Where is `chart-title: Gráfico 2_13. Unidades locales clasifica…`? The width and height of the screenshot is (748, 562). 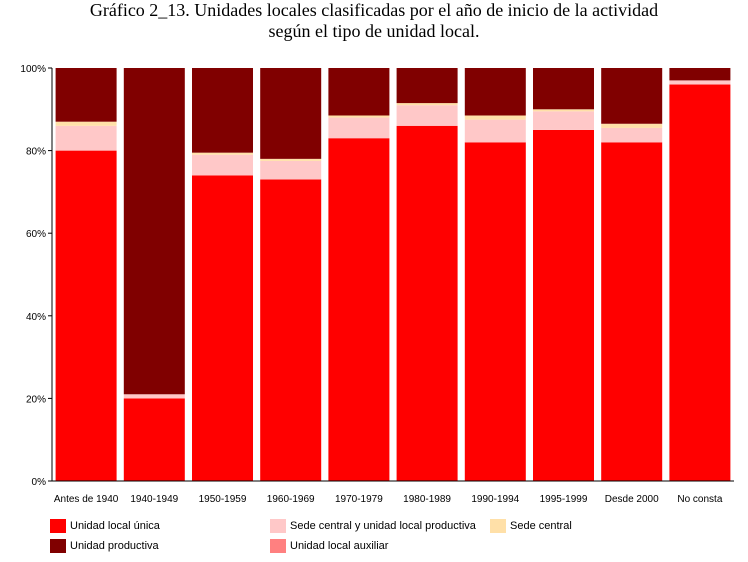
chart-title: Gráfico 2_13. Unidades locales clasifica… is located at coordinates (374, 21).